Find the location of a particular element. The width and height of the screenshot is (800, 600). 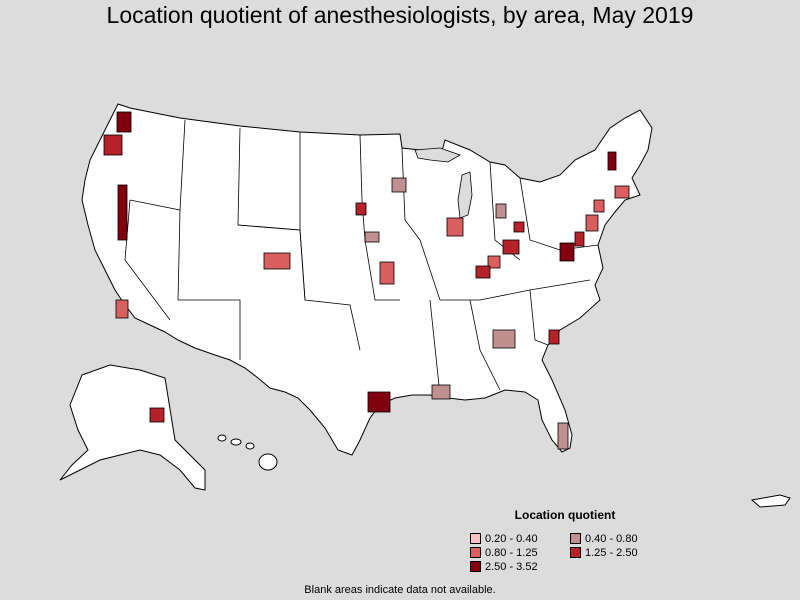

area-alaska is located at coordinates (157, 415).